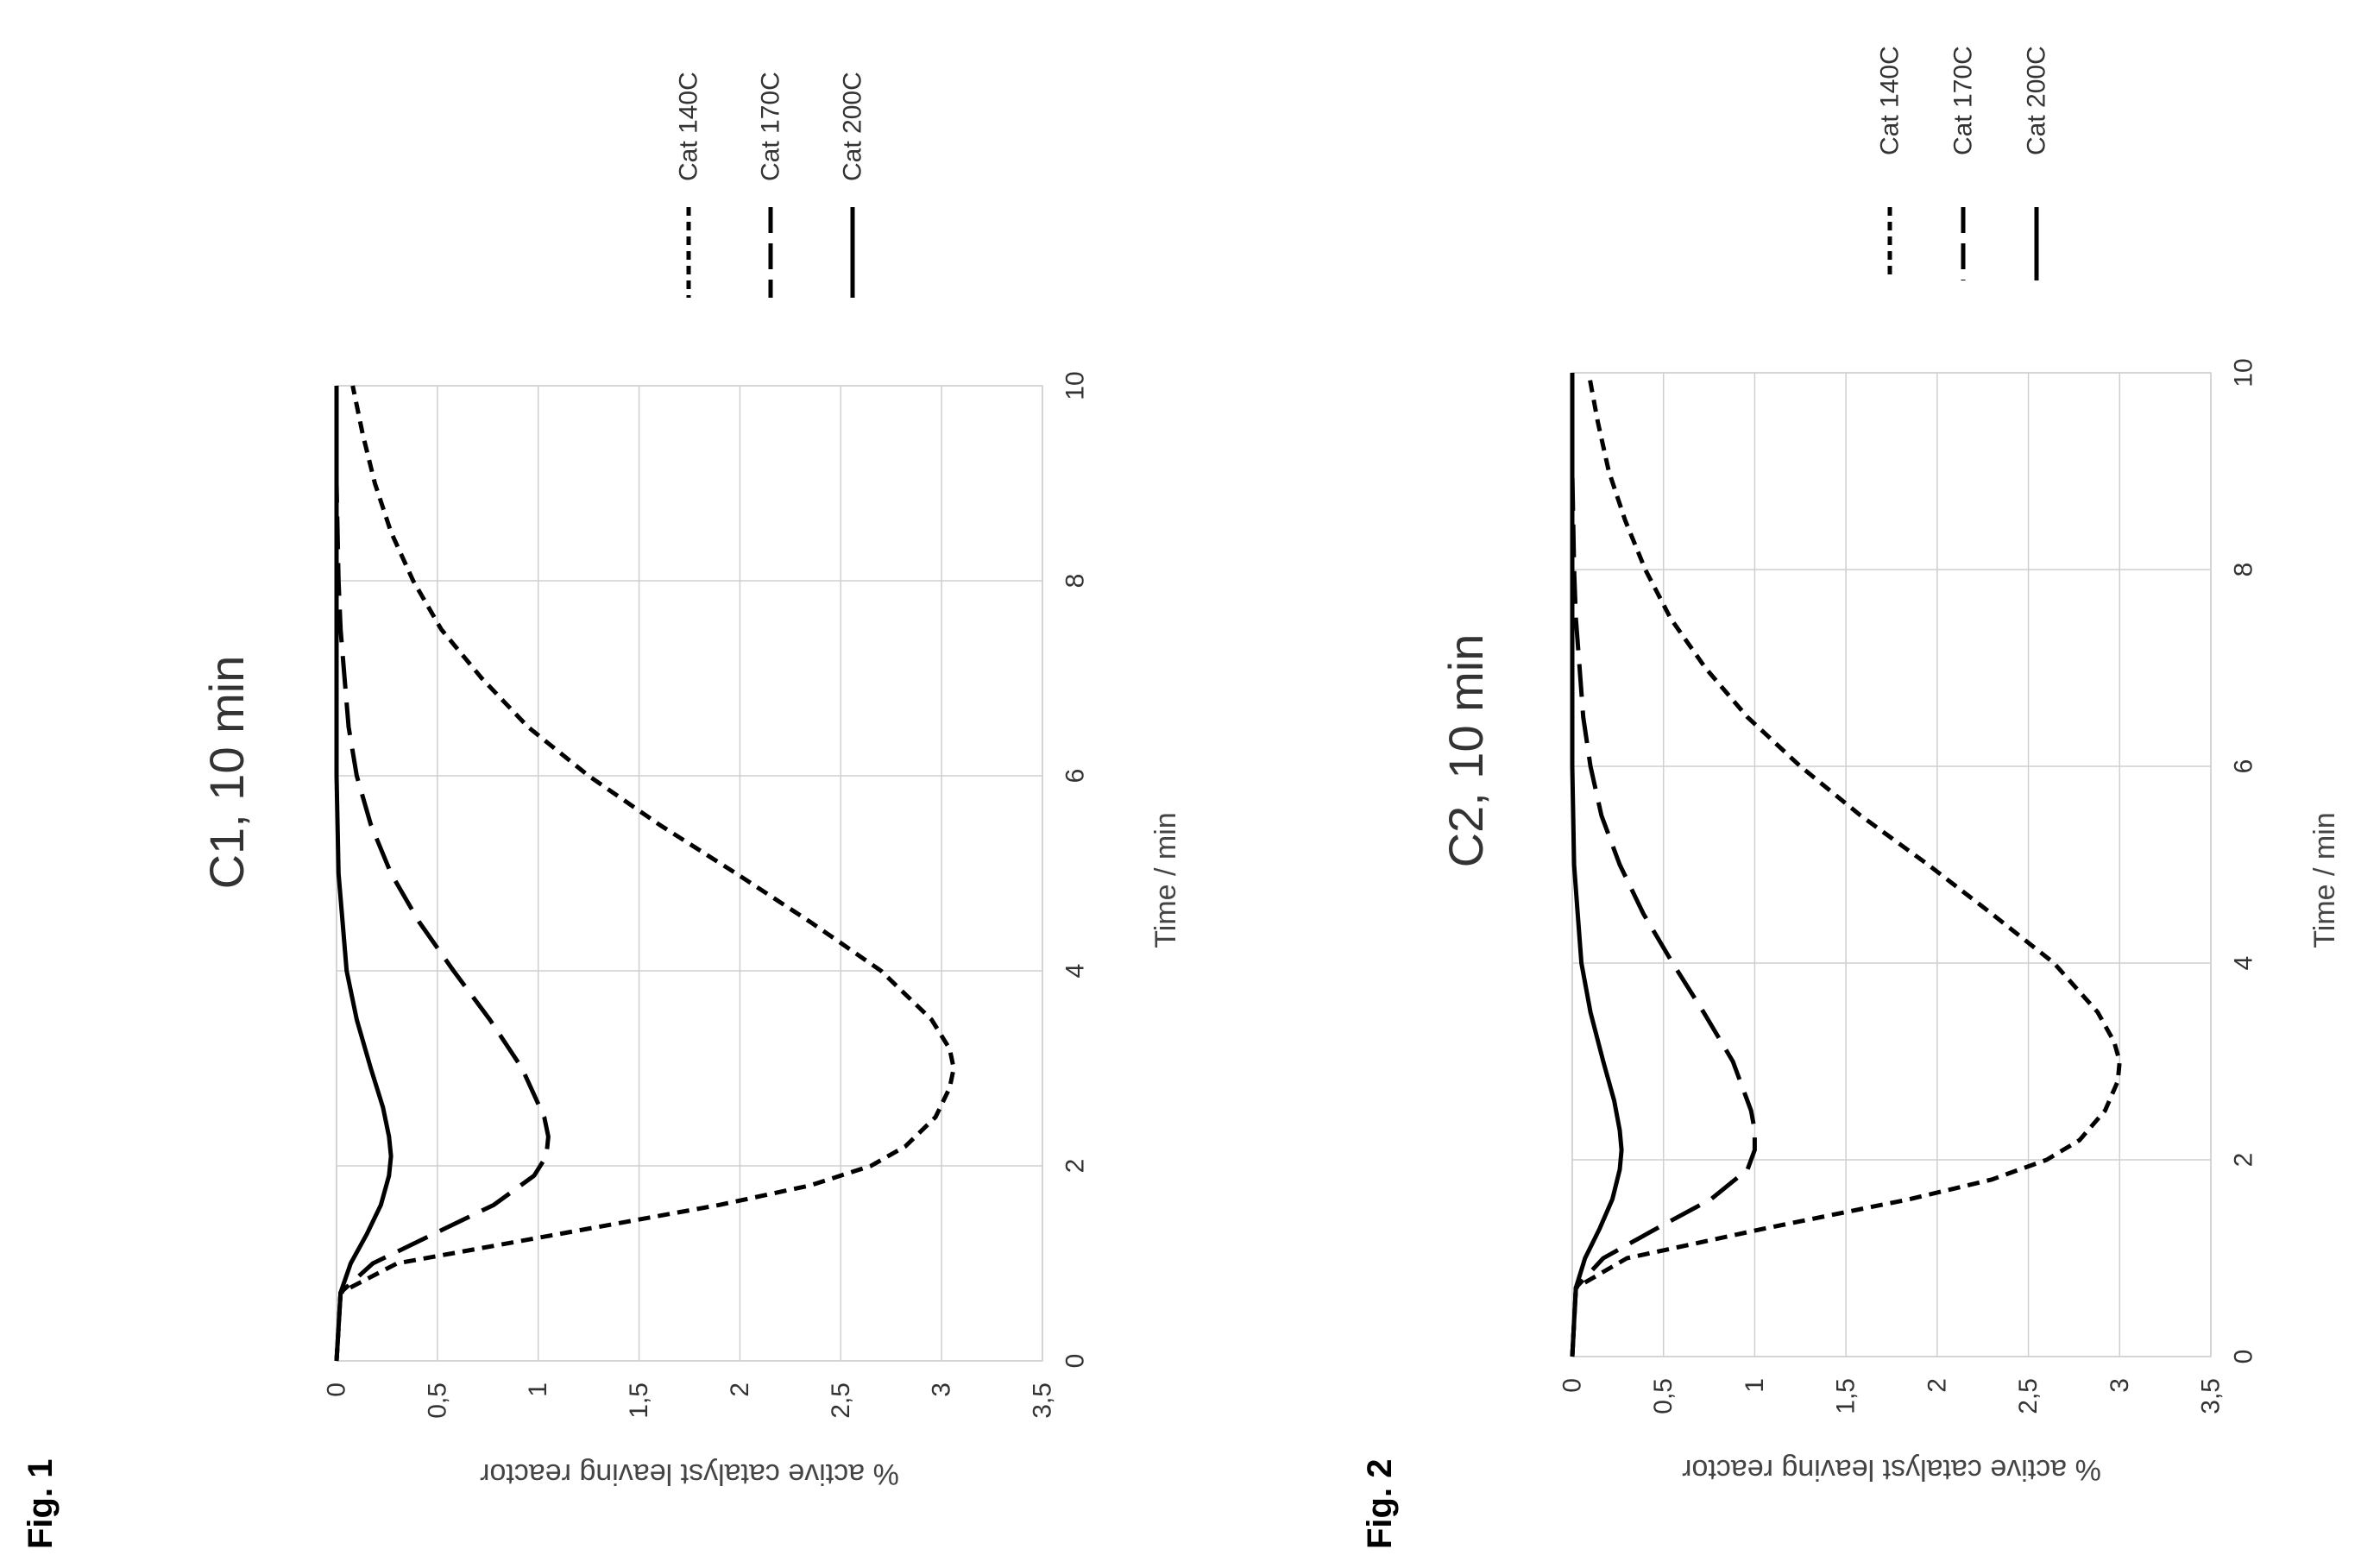  Describe the element at coordinates (1380, 1504) in the screenshot. I see `figure-label: Fig. 2` at that location.